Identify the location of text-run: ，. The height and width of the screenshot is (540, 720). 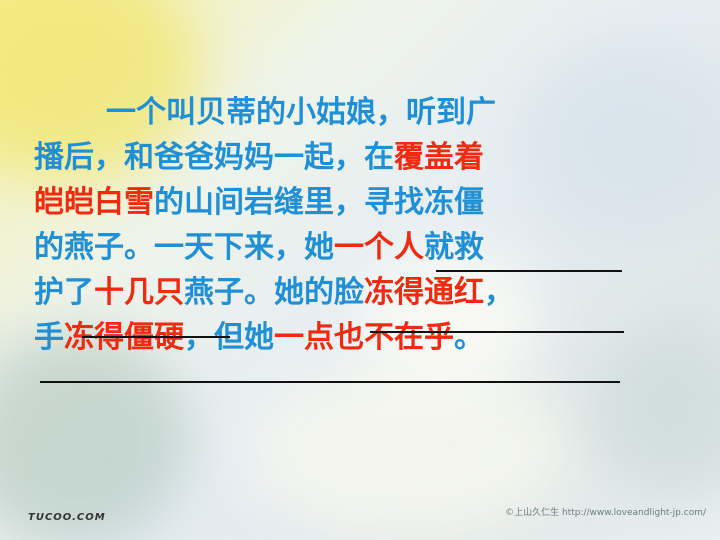
(499, 292).